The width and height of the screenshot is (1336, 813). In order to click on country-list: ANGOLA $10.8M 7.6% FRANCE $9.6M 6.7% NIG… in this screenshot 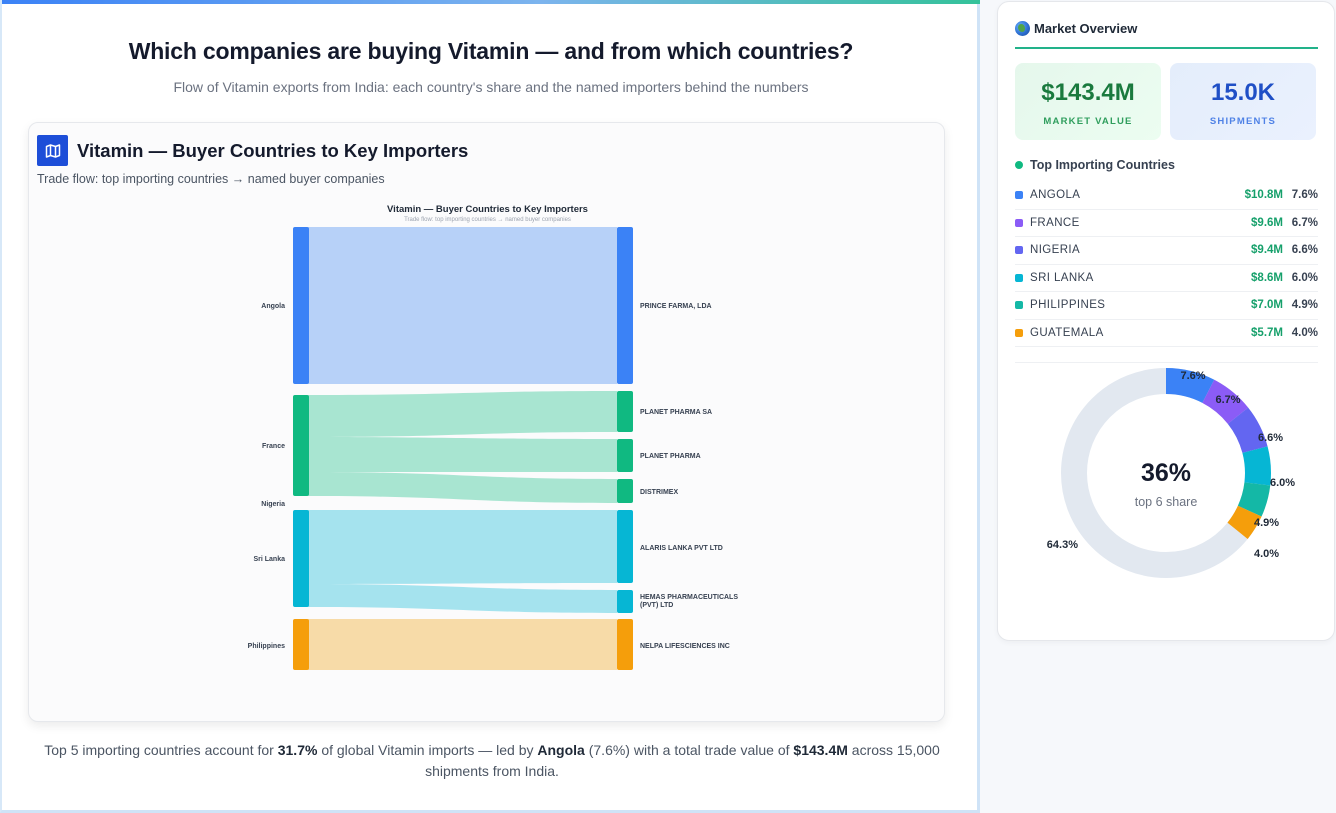, I will do `click(1166, 264)`.